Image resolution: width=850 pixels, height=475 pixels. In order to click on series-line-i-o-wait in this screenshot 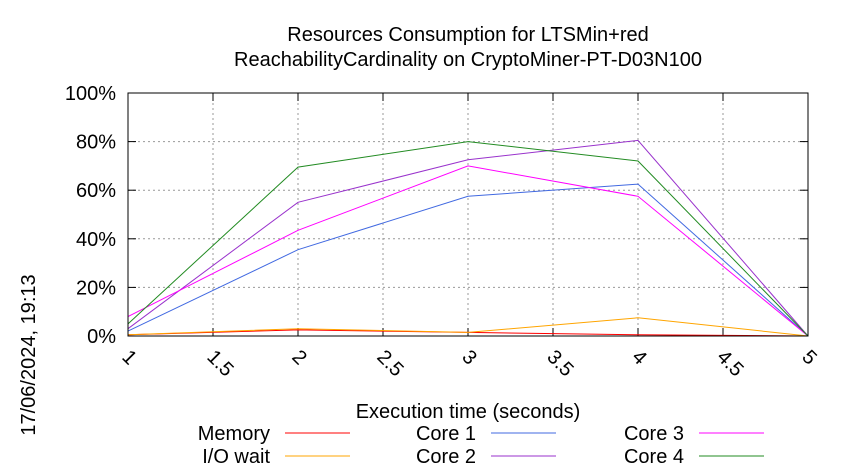, I will do `click(468, 327)`.